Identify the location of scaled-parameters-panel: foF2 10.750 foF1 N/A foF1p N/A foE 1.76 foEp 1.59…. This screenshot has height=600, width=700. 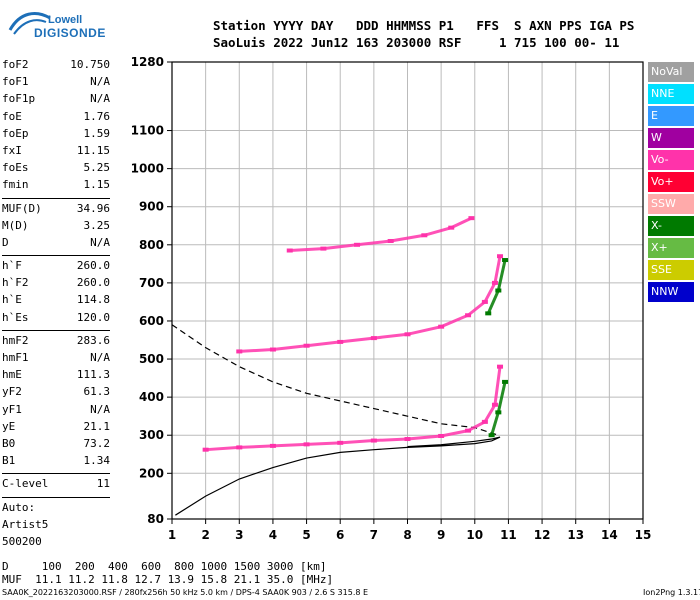
(56, 305).